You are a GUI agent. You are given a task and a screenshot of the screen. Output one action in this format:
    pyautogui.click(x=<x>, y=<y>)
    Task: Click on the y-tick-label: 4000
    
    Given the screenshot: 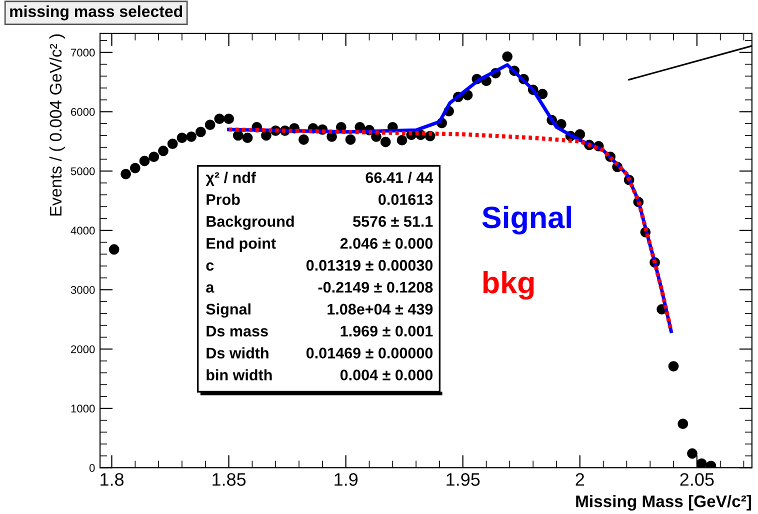 What is the action you would take?
    pyautogui.click(x=82, y=230)
    